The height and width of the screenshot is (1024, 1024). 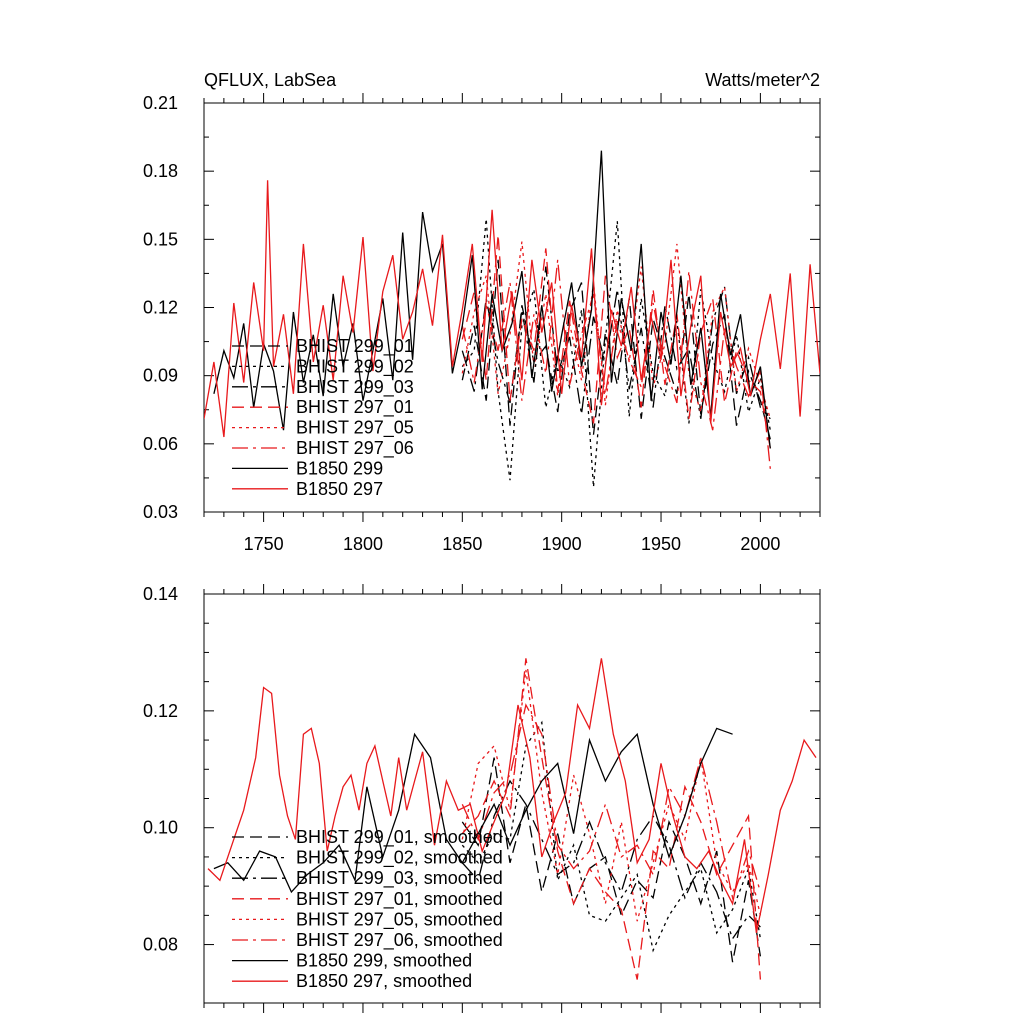 What do you see at coordinates (762, 80) in the screenshot?
I see `chart-title-right: Watts/meter^2` at bounding box center [762, 80].